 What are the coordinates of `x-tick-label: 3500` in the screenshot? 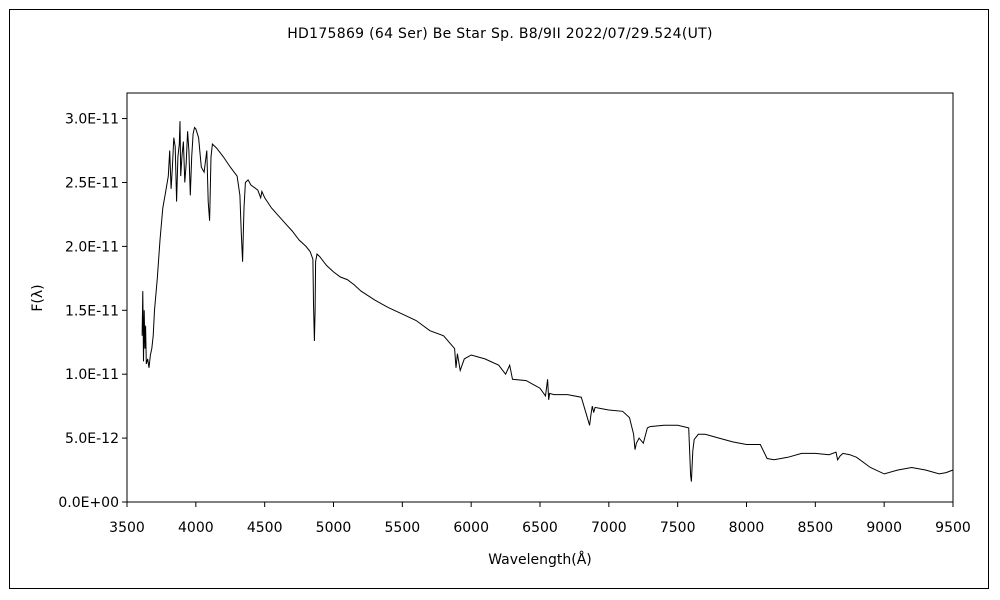 It's located at (127, 528).